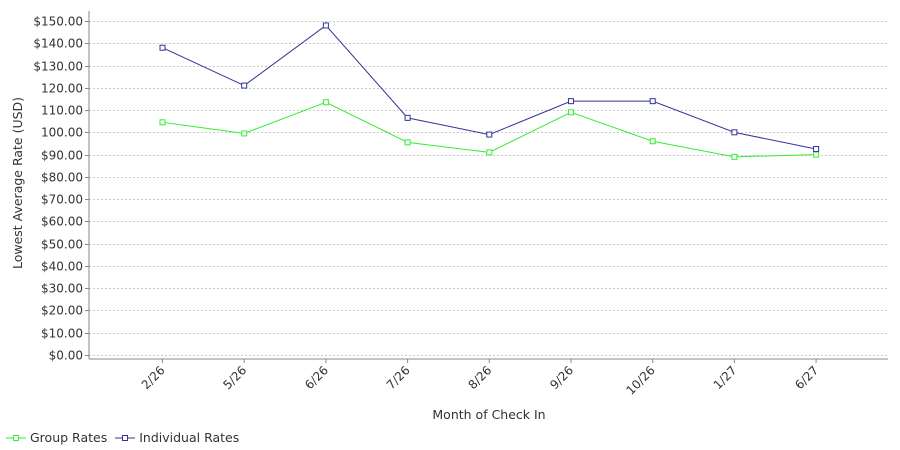  What do you see at coordinates (58, 22) in the screenshot?
I see `y-tick-label: $150.00` at bounding box center [58, 22].